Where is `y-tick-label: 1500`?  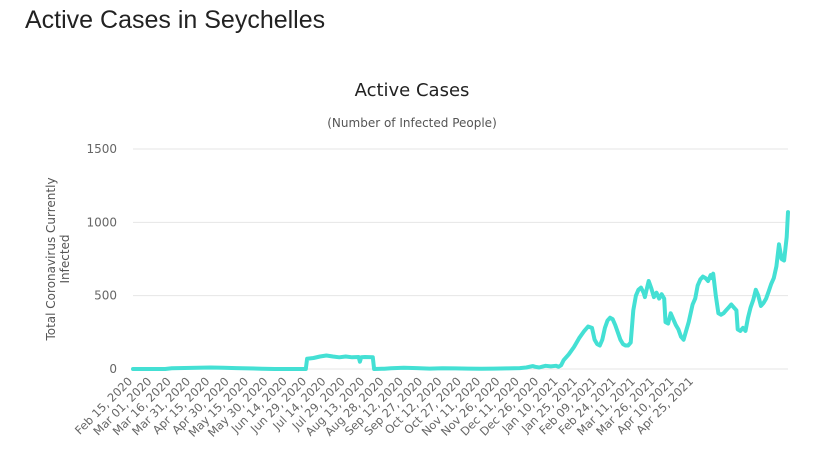 y-tick-label: 1500 is located at coordinates (101, 149).